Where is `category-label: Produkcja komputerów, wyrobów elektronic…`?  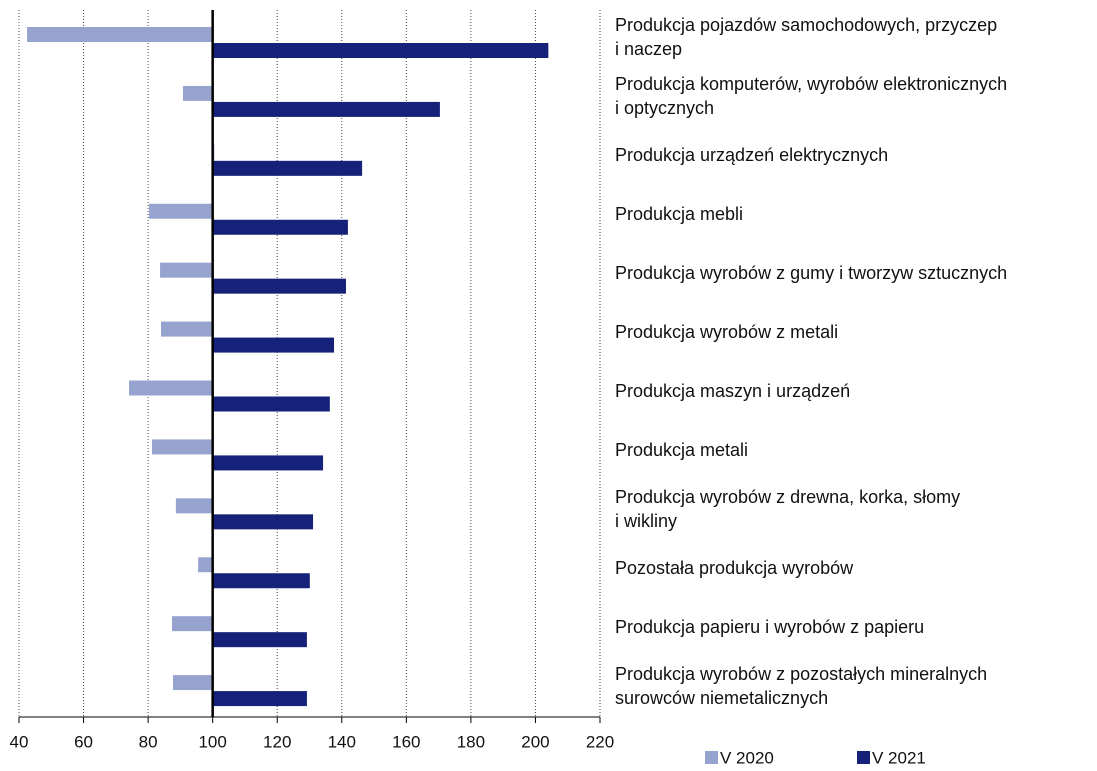 category-label: Produkcja komputerów, wyrobów elektronic… is located at coordinates (811, 96).